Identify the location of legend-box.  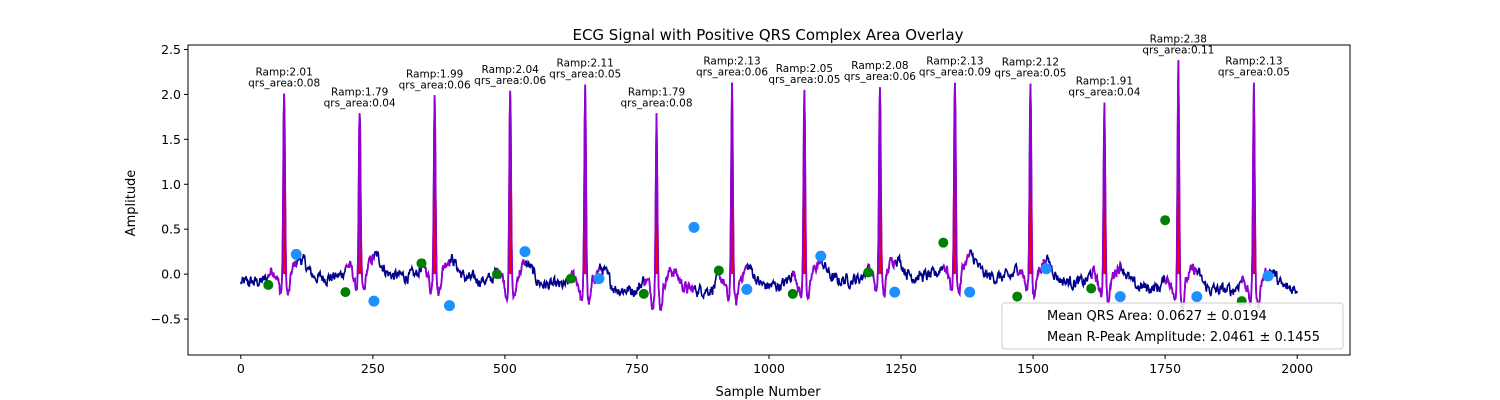
(1172, 326).